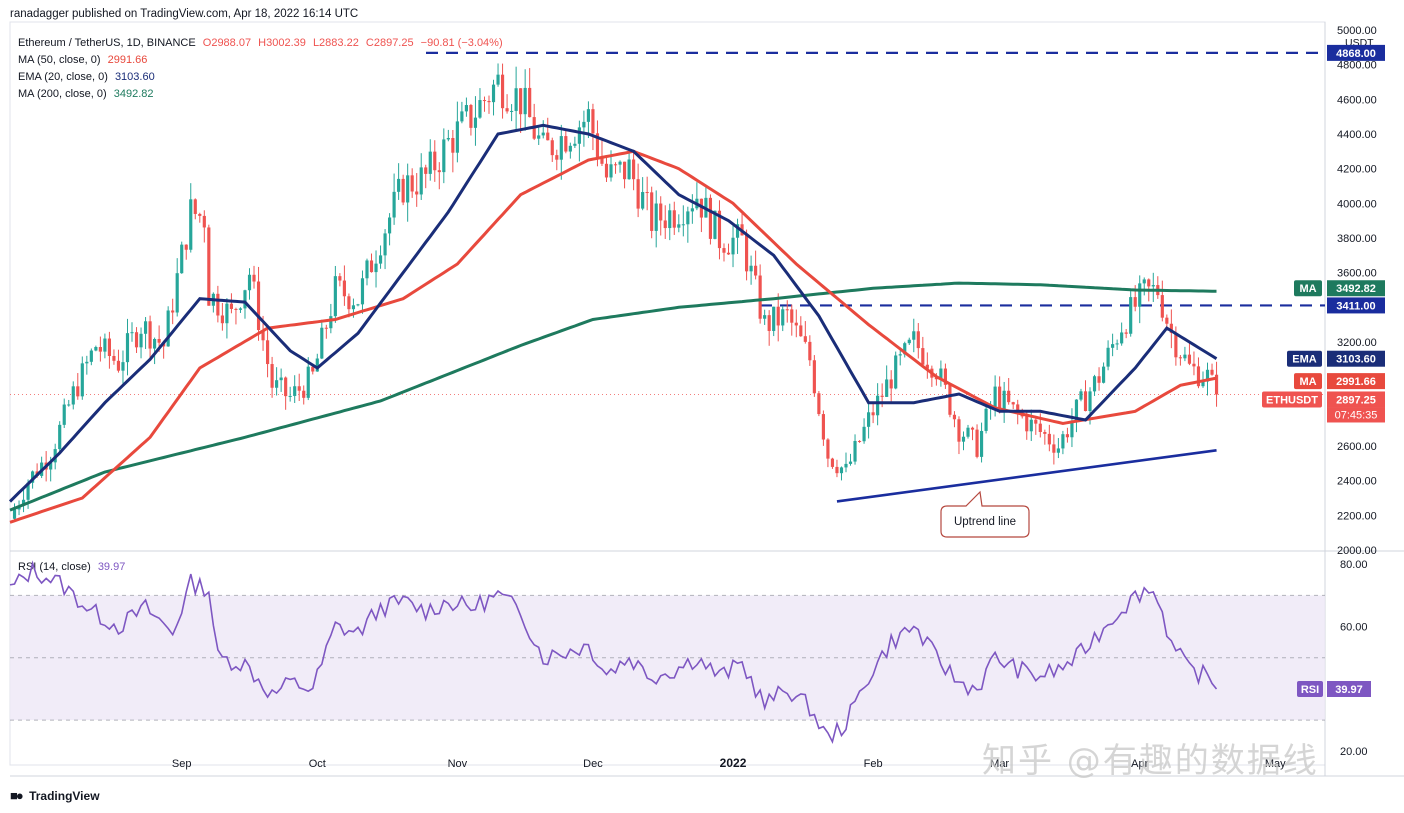 This screenshot has height=813, width=1404. Describe the element at coordinates (985, 514) in the screenshot. I see `uptrend-callout-box` at that location.